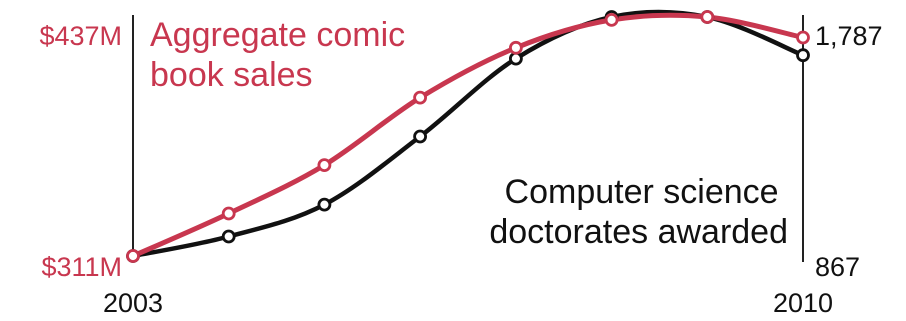 This screenshot has height=321, width=906. Describe the element at coordinates (420, 136) in the screenshot. I see `data-point-doctorates-2006` at that location.